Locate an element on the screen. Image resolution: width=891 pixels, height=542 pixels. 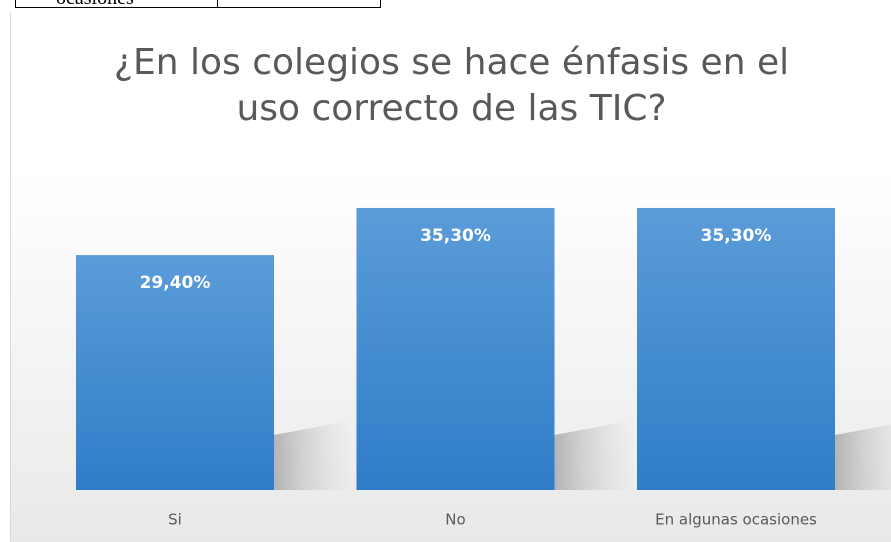
table-cell is located at coordinates (299, 4).